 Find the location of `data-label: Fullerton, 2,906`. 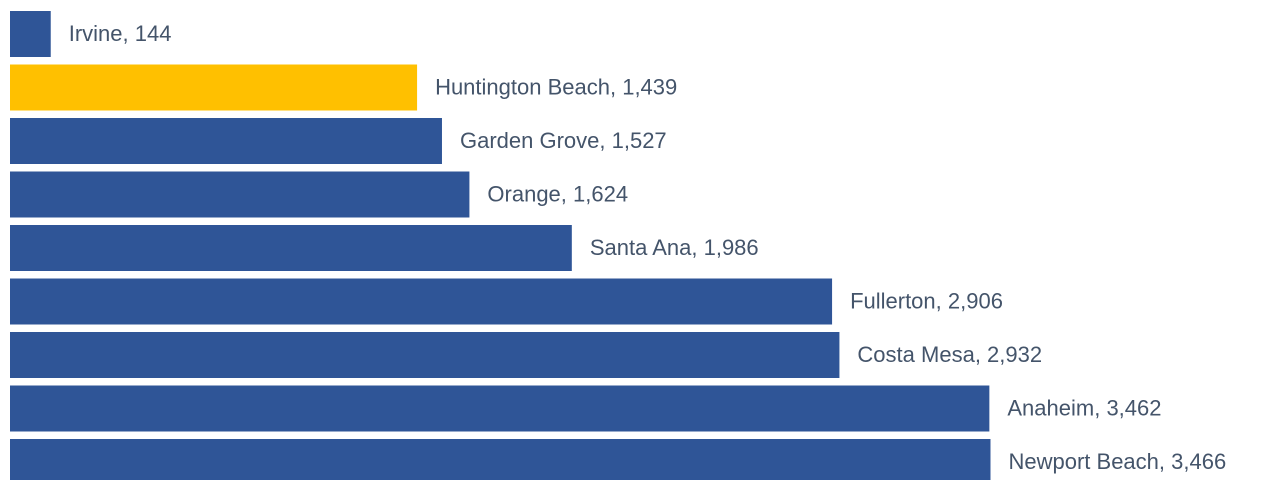

data-label: Fullerton, 2,906 is located at coordinates (926, 300).